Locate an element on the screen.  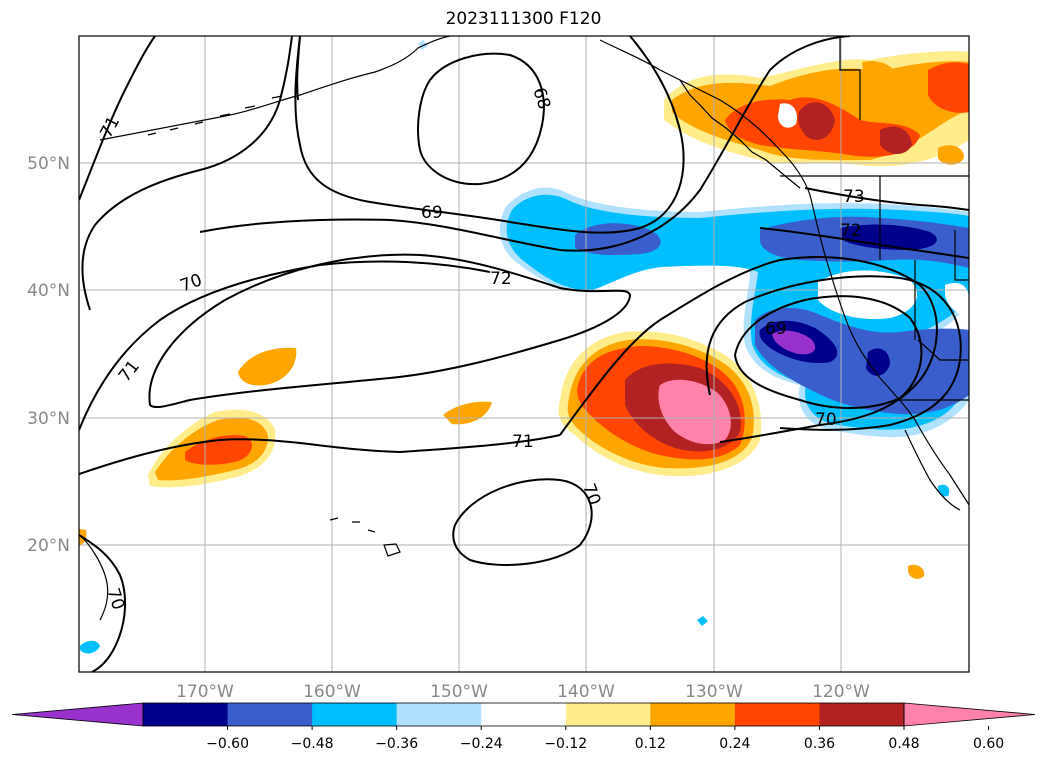
colorbar-tick-label: −0.24 is located at coordinates (481, 744).